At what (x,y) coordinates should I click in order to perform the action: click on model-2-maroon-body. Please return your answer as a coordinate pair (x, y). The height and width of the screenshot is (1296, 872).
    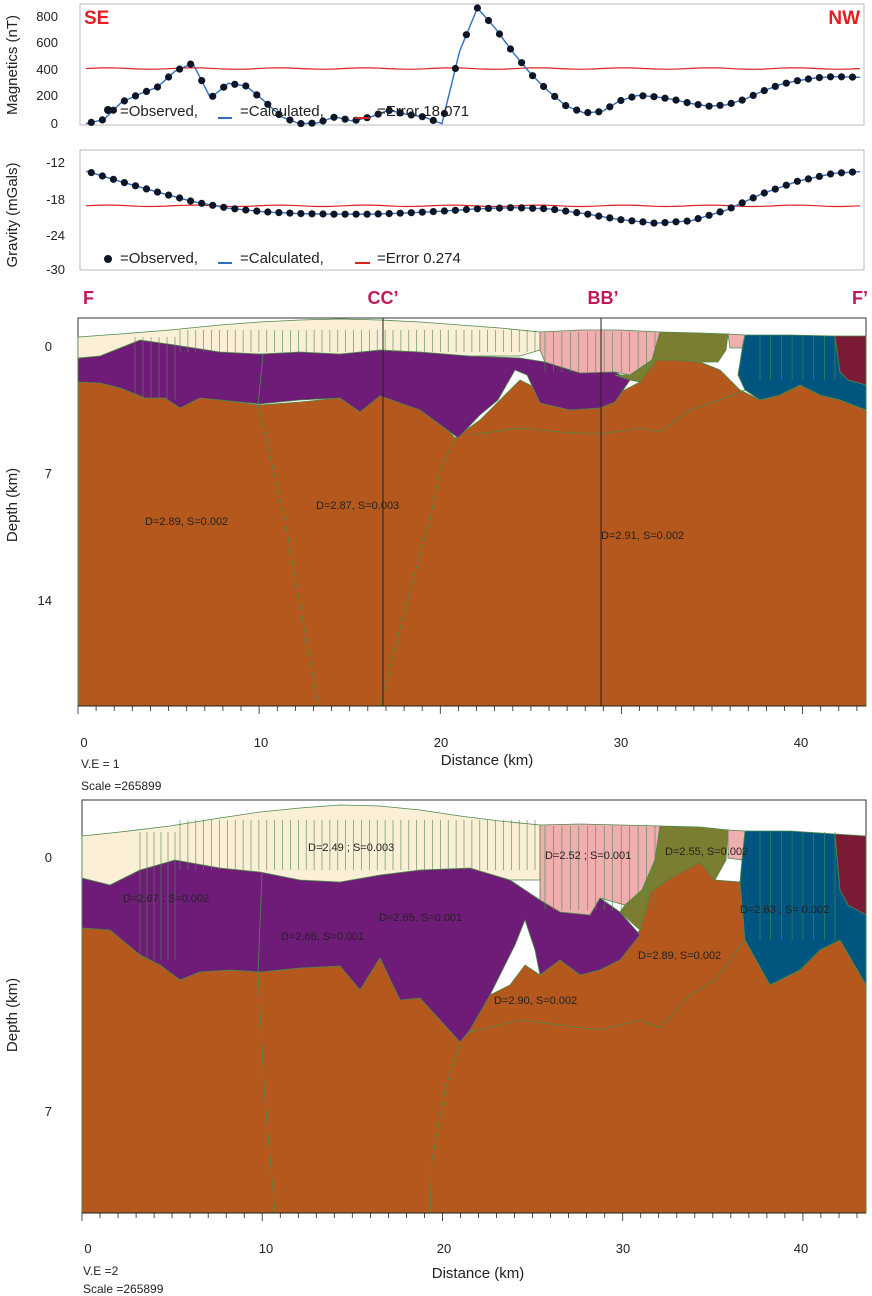
    Looking at the image, I should click on (850, 874).